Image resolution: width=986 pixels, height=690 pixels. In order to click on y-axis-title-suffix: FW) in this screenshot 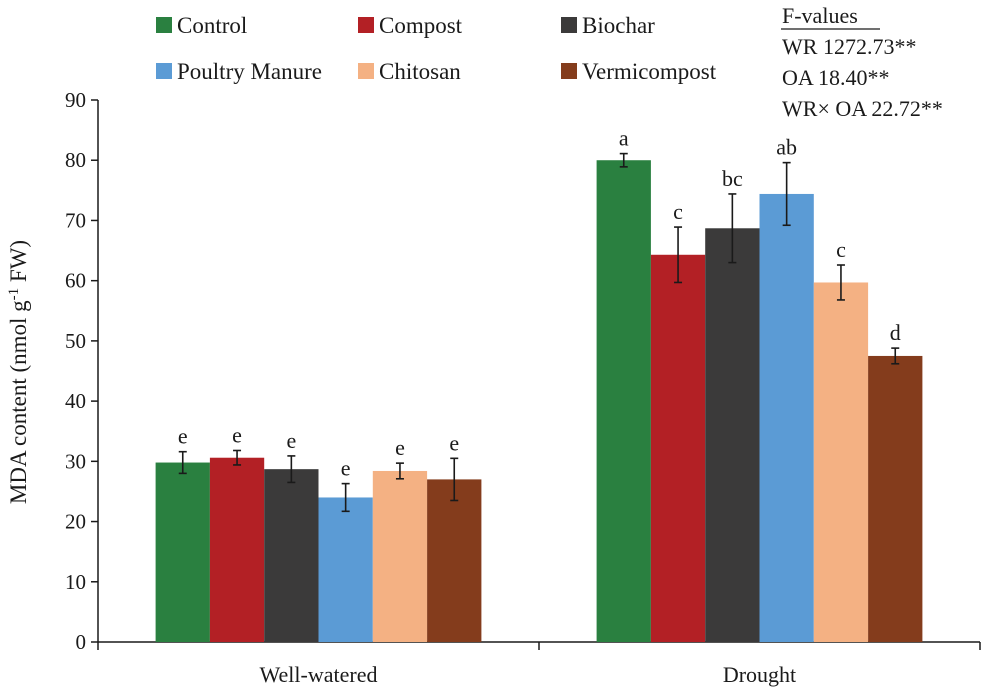, I will do `click(18, 264)`.